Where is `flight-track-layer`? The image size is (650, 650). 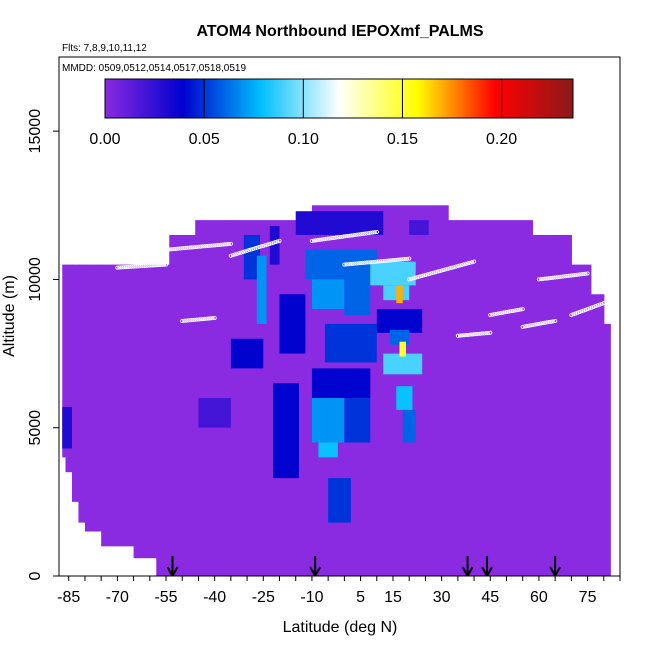 flight-track-layer is located at coordinates (360, 283).